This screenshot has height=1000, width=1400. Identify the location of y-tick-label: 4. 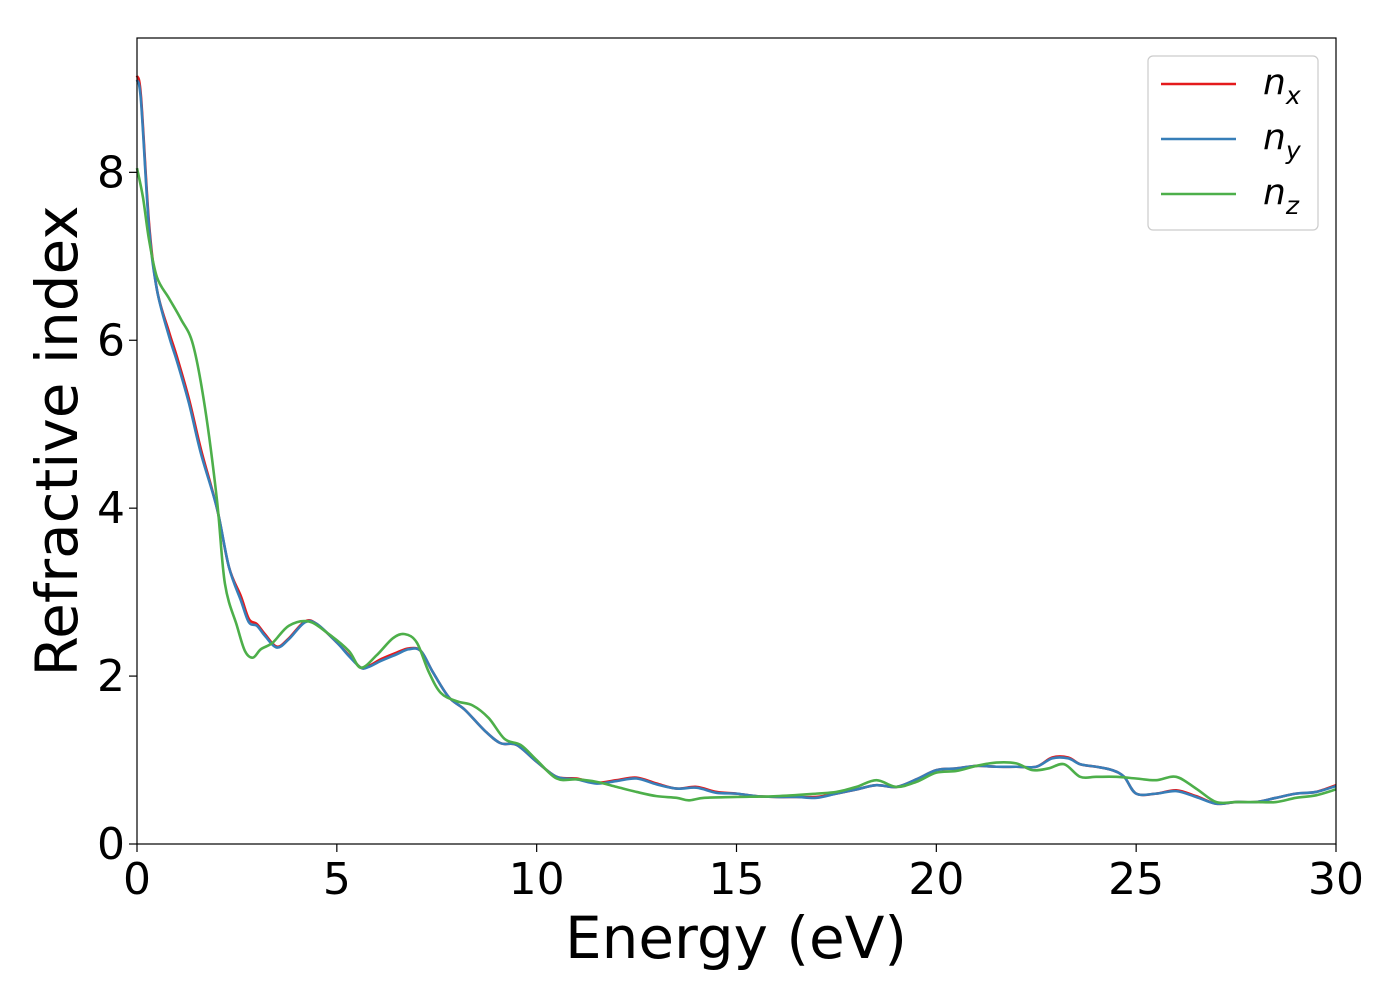
(111, 508).